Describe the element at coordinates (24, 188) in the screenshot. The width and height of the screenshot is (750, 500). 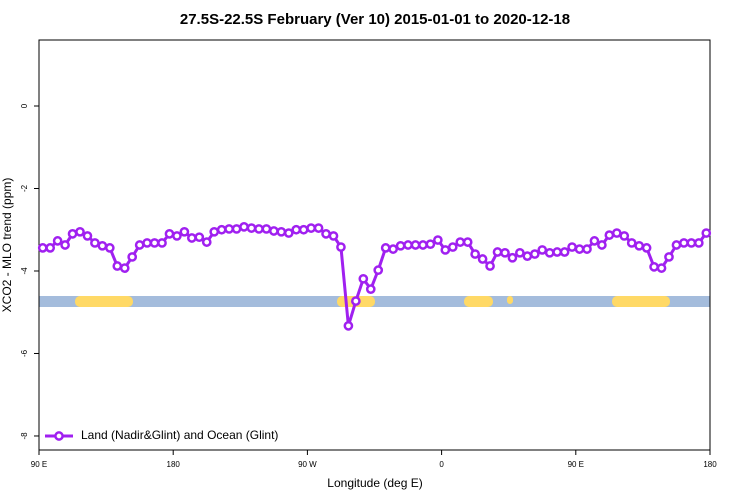
I see `y-tick-label: -2` at that location.